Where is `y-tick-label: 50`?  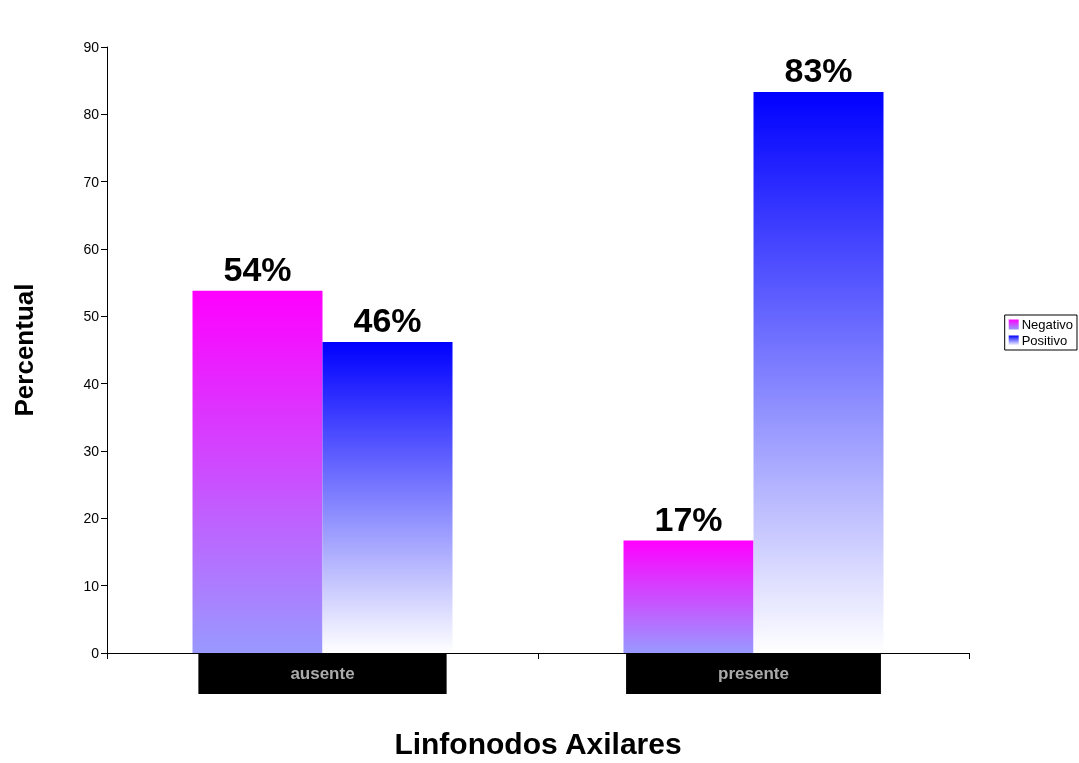 y-tick-label: 50 is located at coordinates (91, 316).